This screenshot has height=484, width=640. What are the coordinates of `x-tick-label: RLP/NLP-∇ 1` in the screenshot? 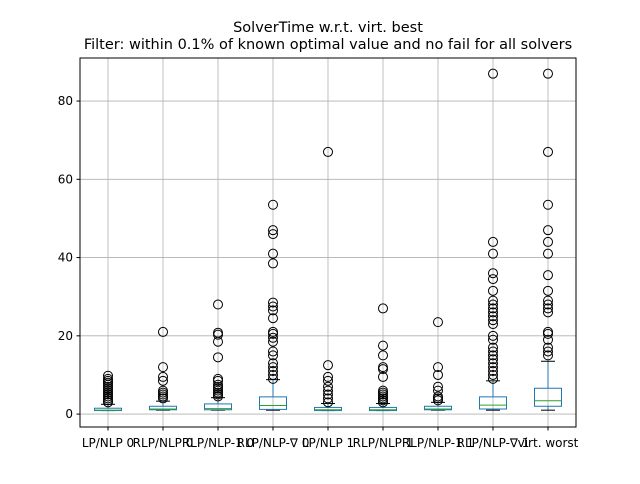 It's located at (493, 443).